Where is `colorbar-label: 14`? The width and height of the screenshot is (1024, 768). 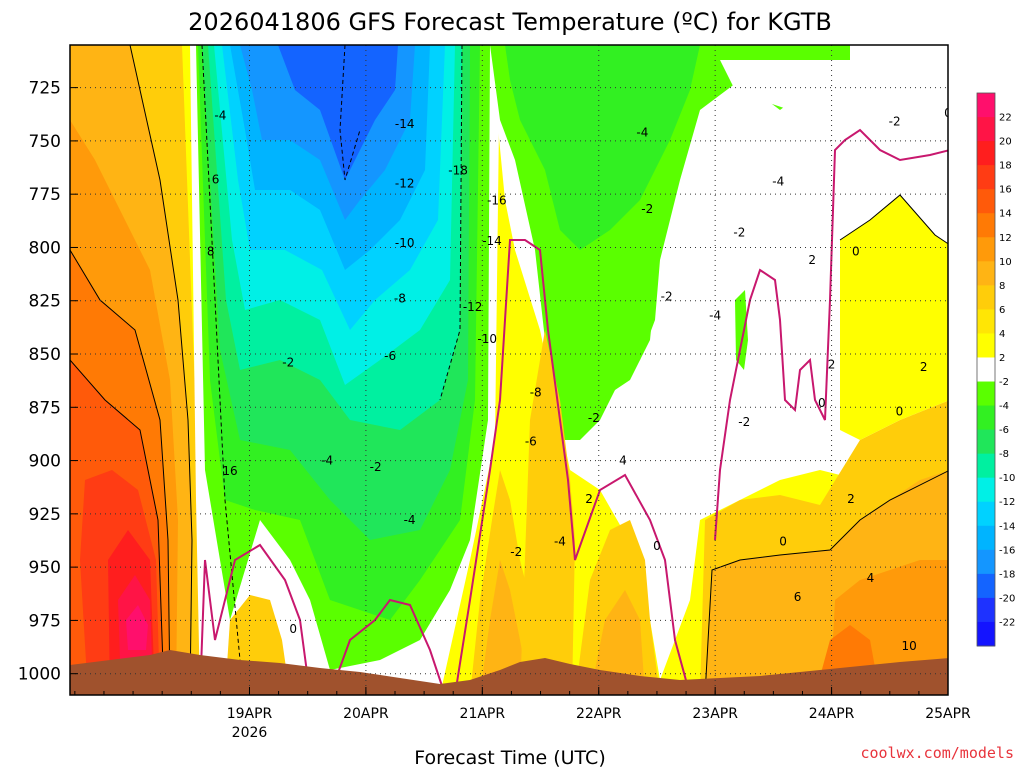 colorbar-label: 14 is located at coordinates (1005, 214).